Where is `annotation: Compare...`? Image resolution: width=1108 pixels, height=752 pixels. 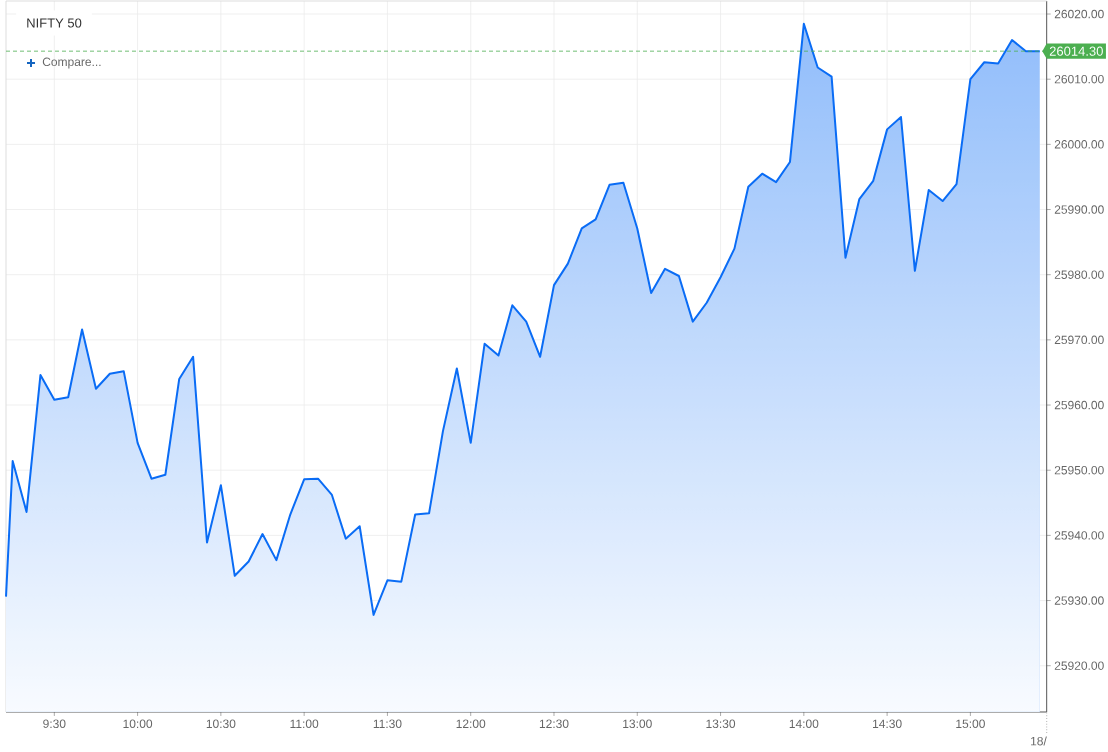 annotation: Compare... is located at coordinates (71, 63).